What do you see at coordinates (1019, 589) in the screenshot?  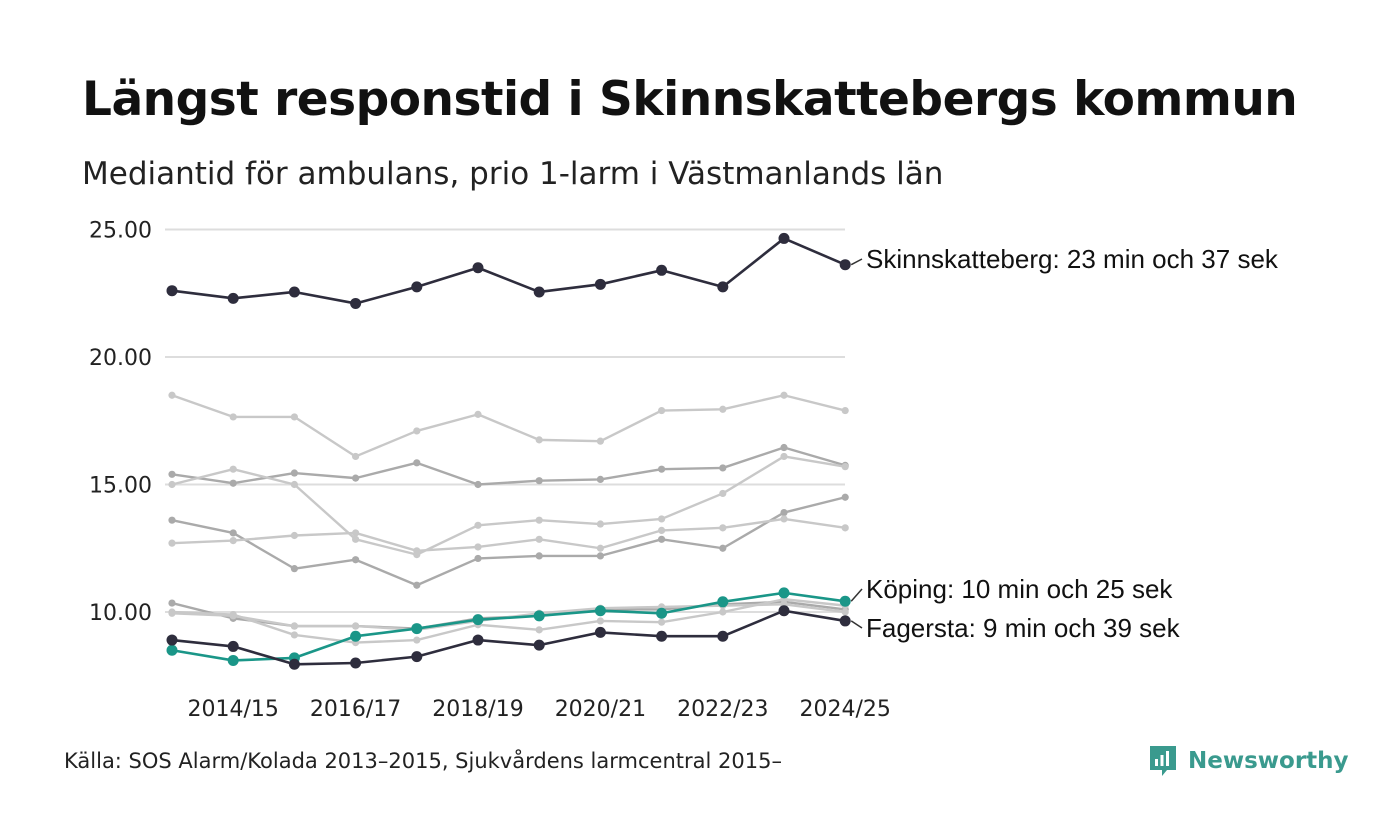 I see `series-label-k-ping: Köping: 10 min och 25 sek` at bounding box center [1019, 589].